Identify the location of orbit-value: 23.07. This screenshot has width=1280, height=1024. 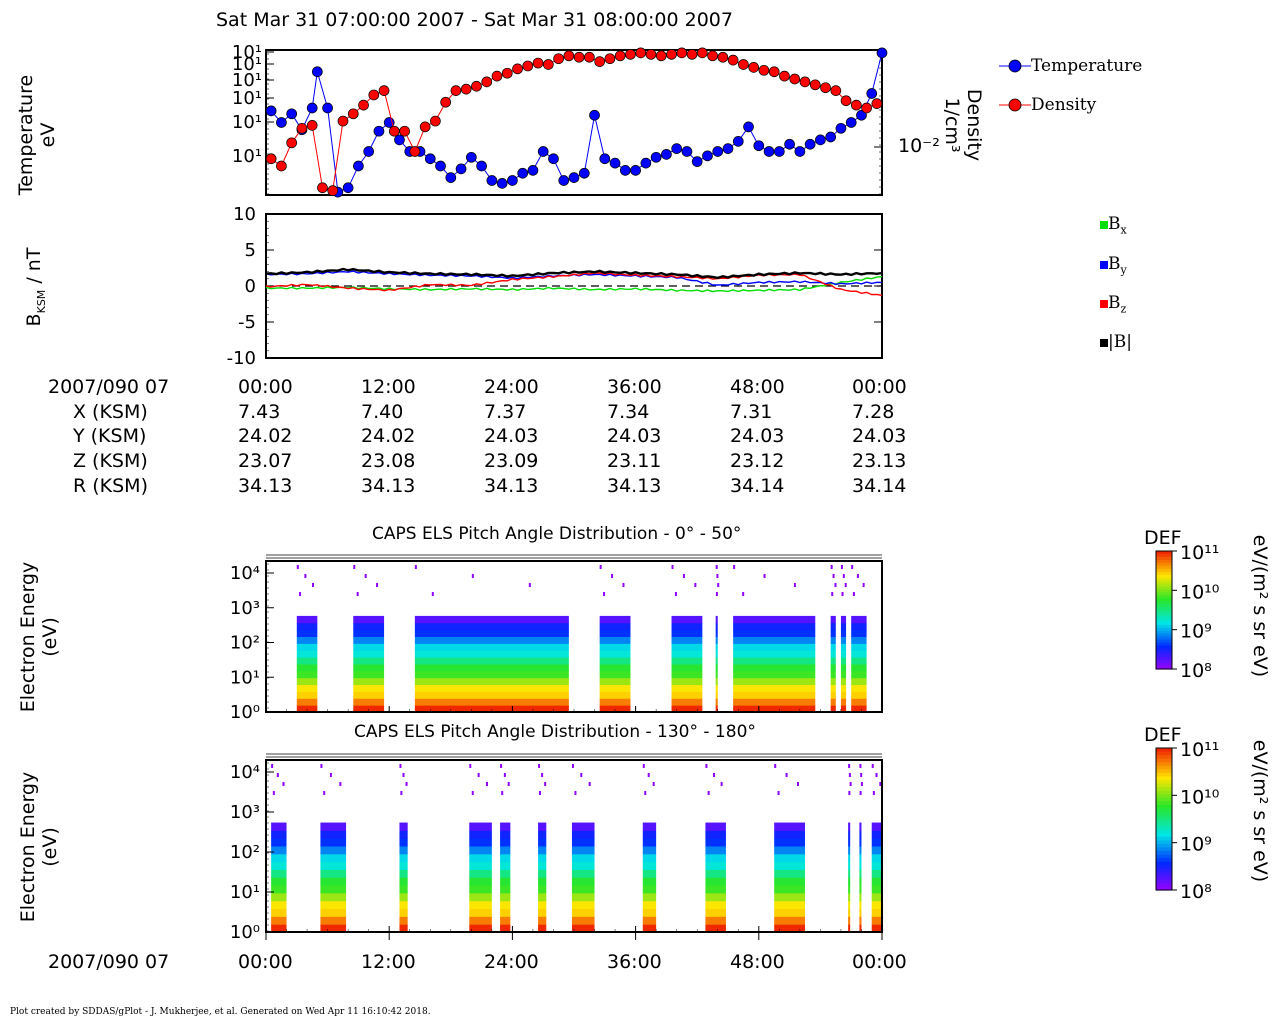
(265, 461).